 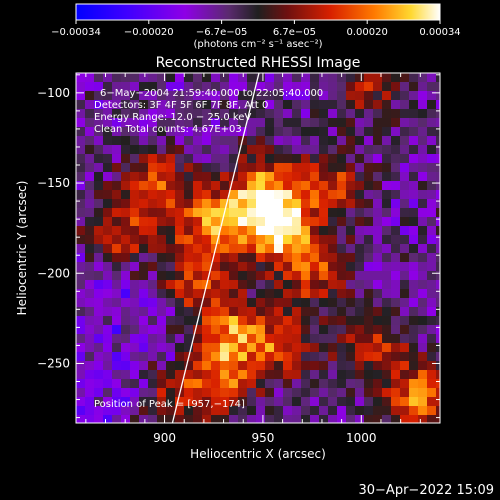 What do you see at coordinates (439, 32) in the screenshot?
I see `colorbar-tick-label: 0.00034` at bounding box center [439, 32].